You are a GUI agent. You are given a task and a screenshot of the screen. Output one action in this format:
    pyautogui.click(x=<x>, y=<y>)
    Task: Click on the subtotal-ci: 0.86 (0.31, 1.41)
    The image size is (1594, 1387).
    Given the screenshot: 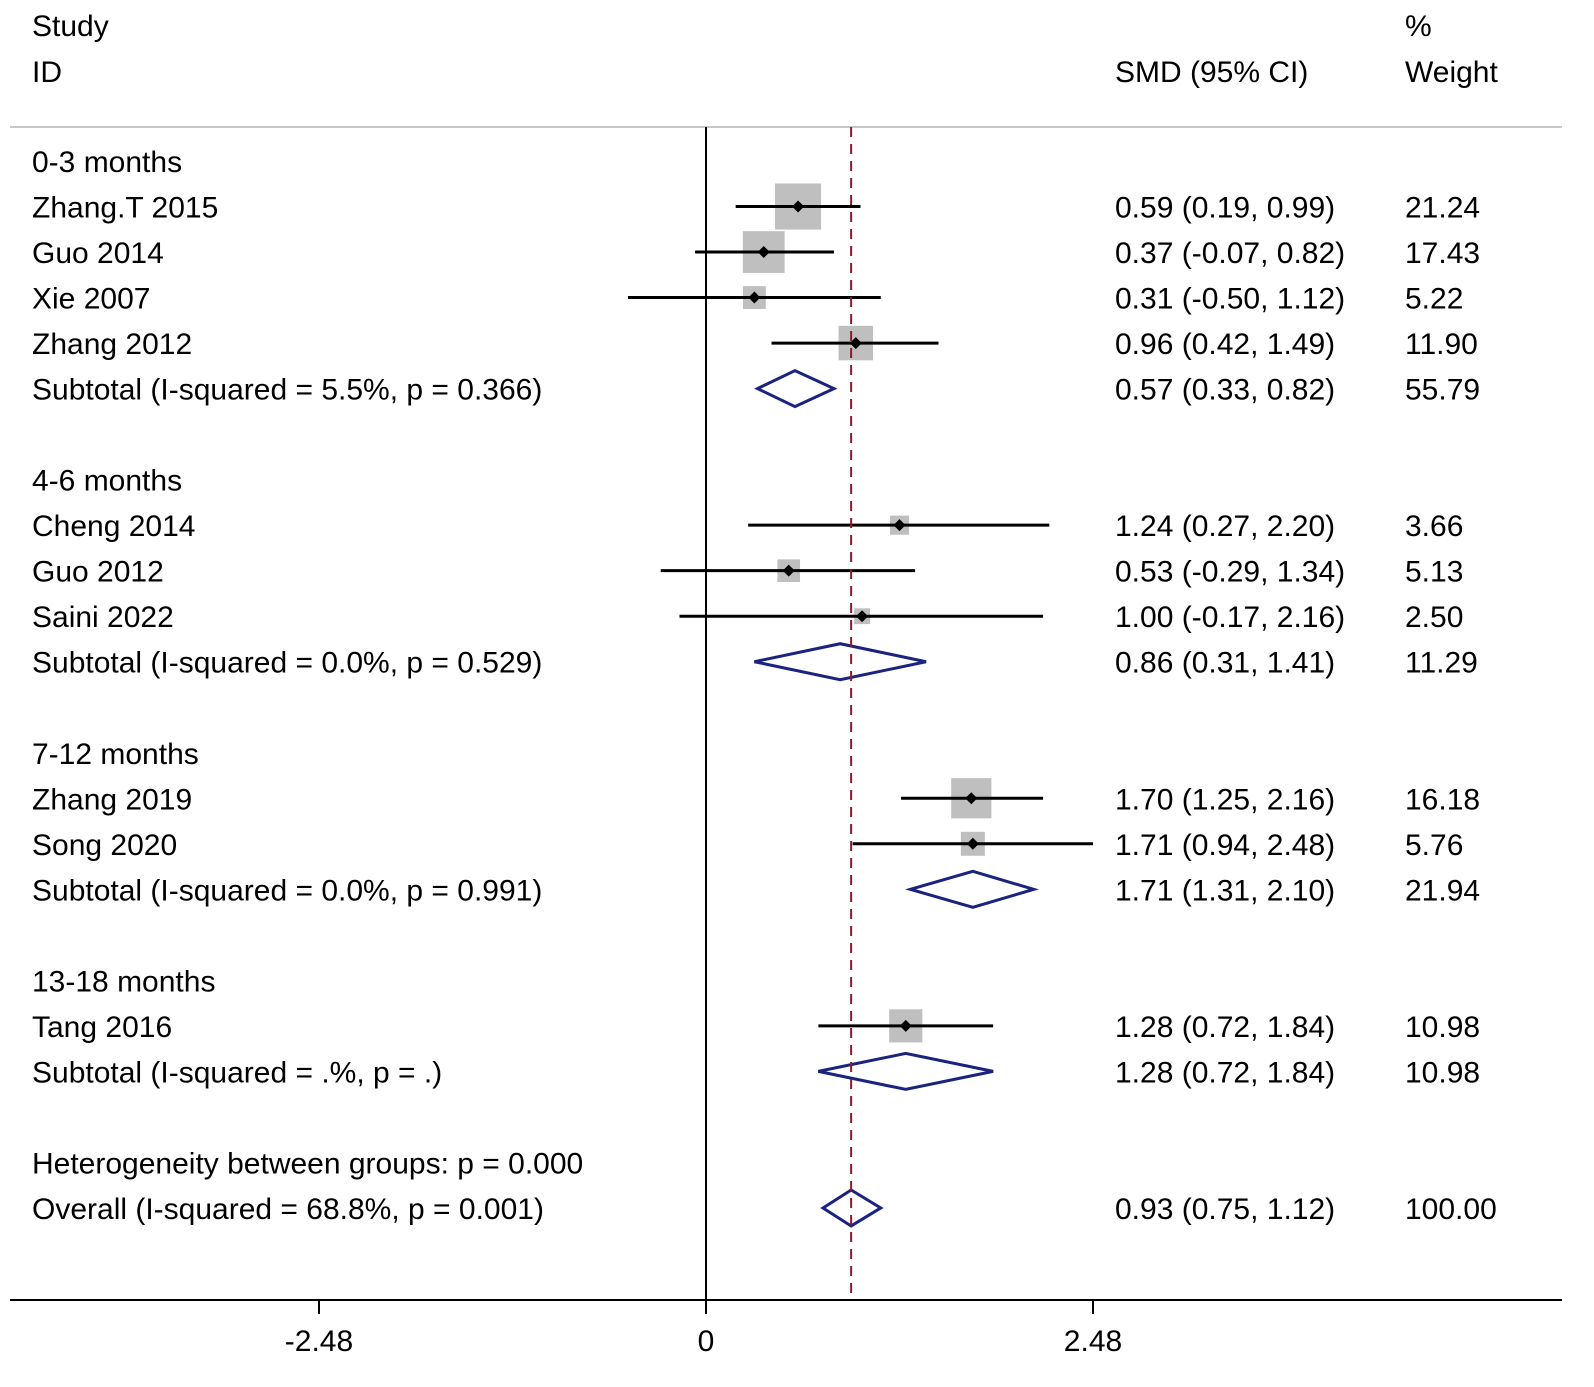 What is the action you would take?
    pyautogui.click(x=1225, y=663)
    